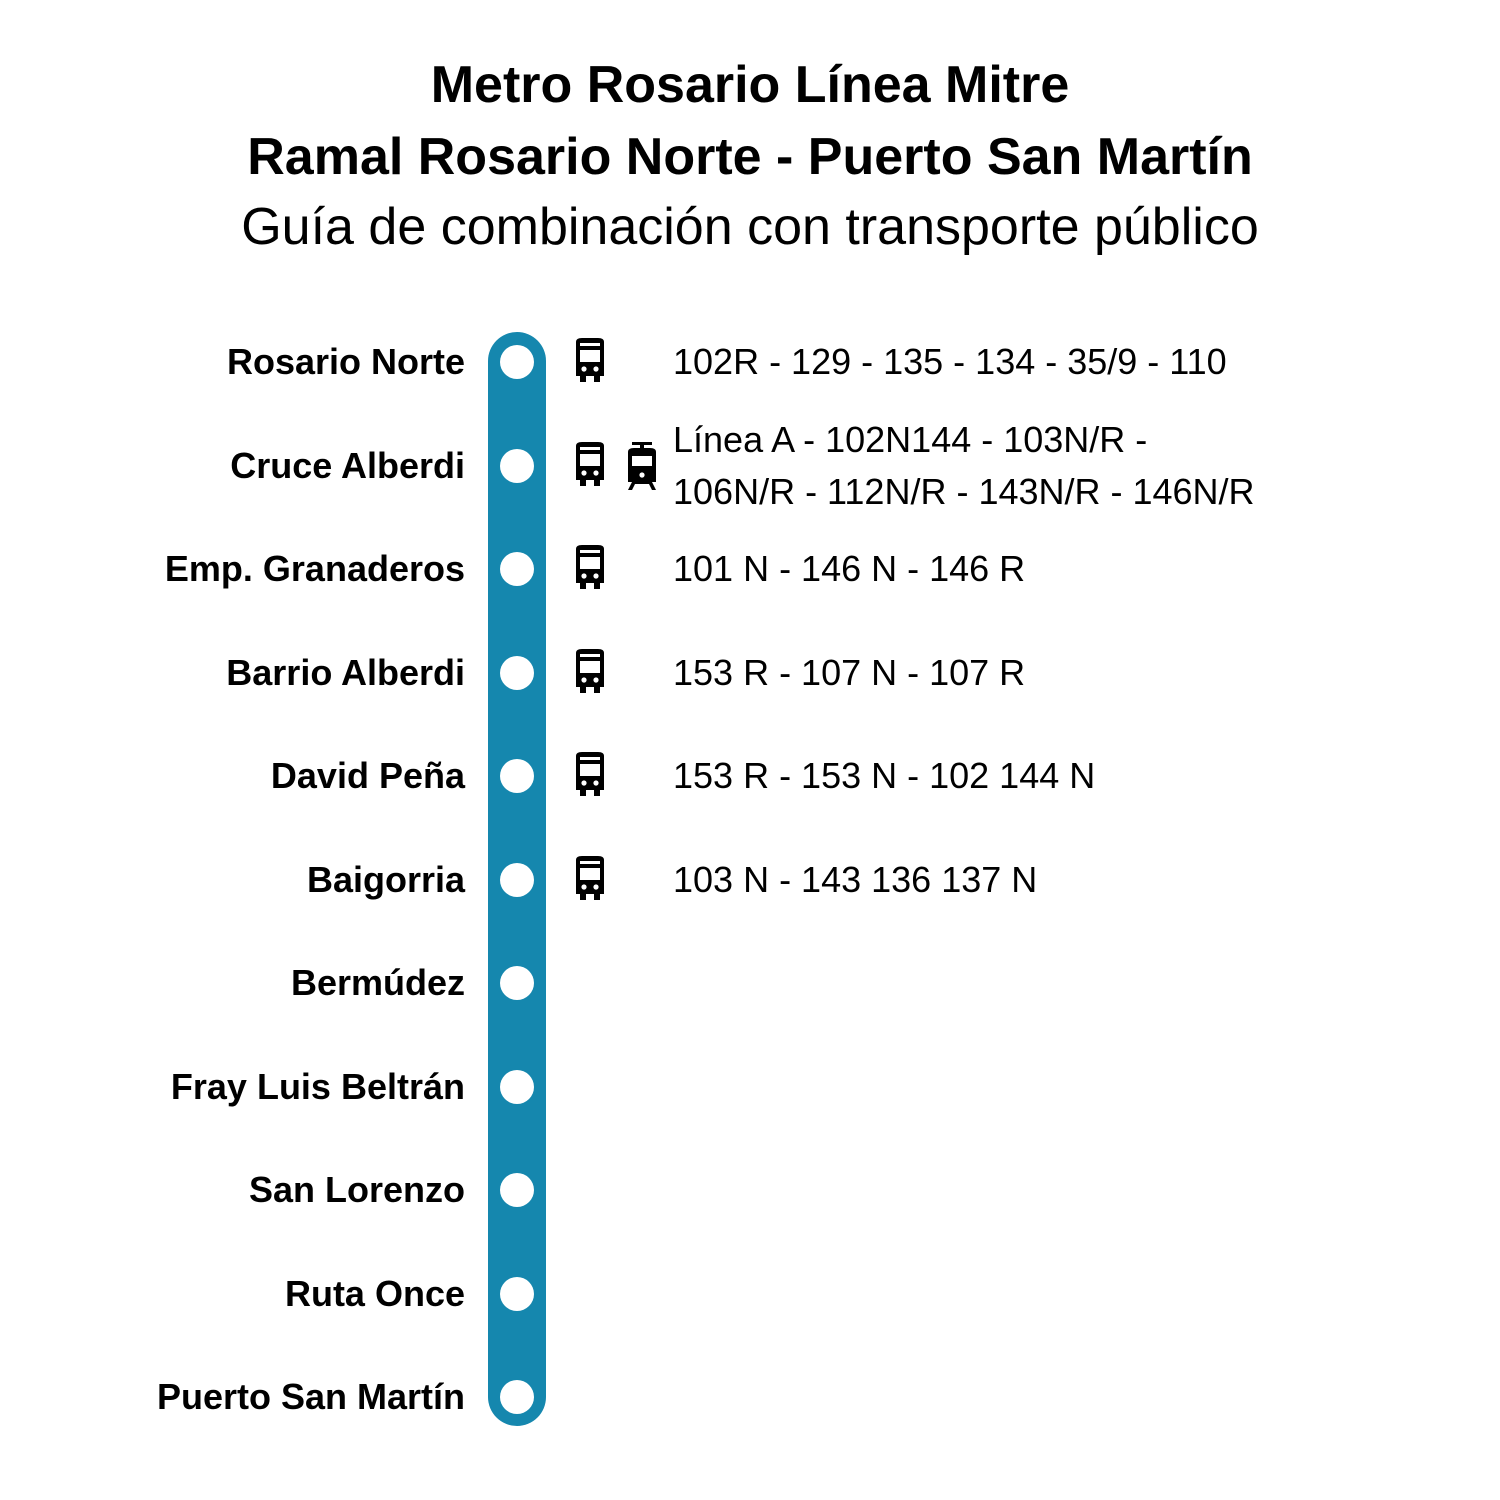 This screenshot has width=1500, height=1500. I want to click on station-name: Fray Luis Beltrán, so click(317, 1086).